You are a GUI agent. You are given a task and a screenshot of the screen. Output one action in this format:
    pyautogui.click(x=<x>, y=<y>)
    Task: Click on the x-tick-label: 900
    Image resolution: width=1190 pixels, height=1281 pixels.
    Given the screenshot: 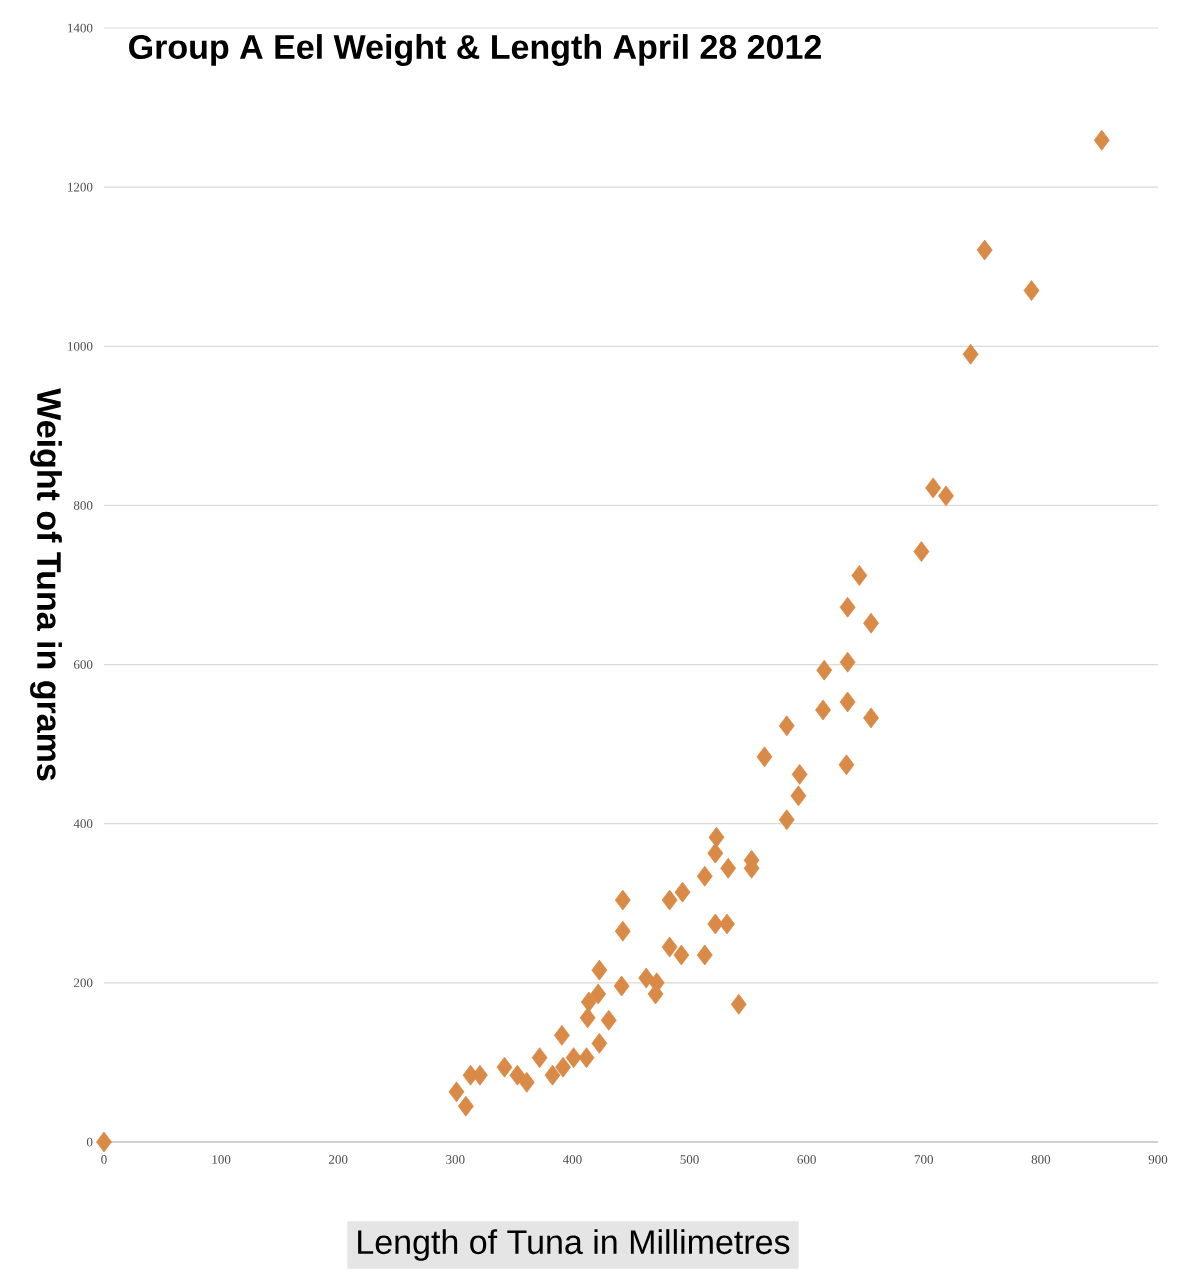 What is the action you would take?
    pyautogui.click(x=1158, y=1159)
    